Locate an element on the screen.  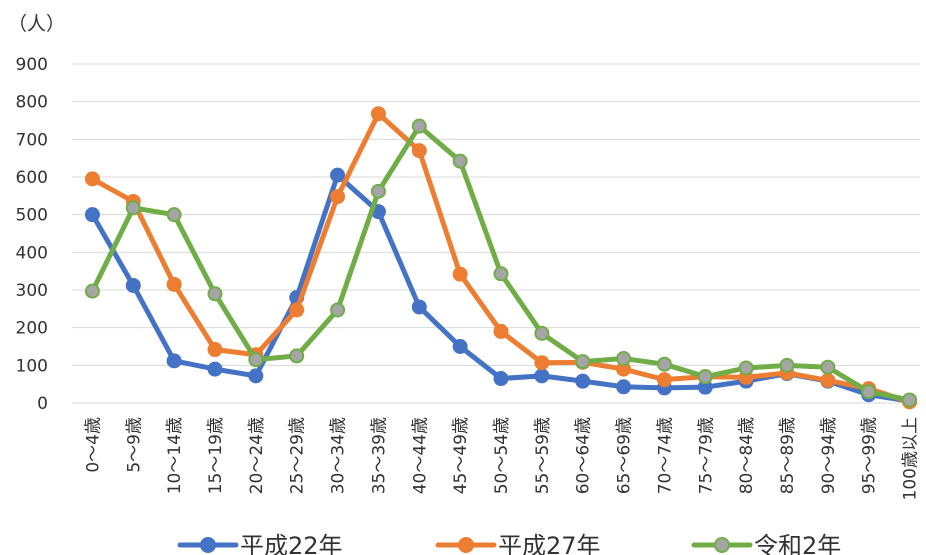
legend-label: 令和2年 is located at coordinates (797, 543).